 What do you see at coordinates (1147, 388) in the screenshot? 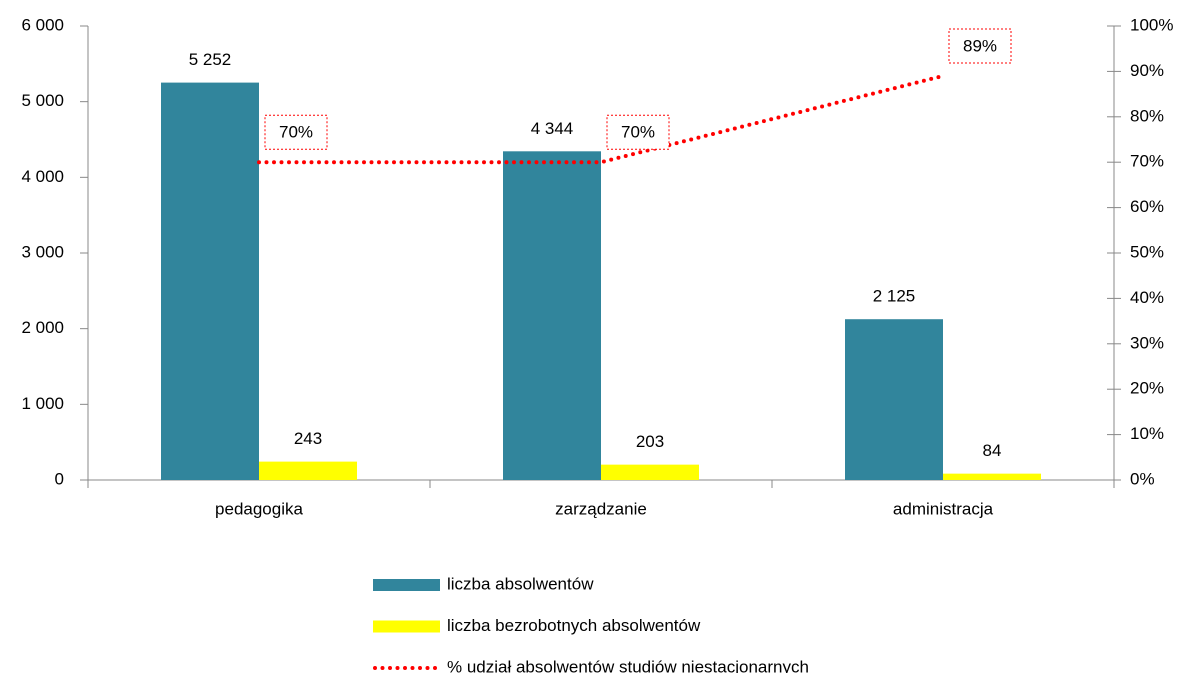
I see `y2-tick-label: 20%` at bounding box center [1147, 388].